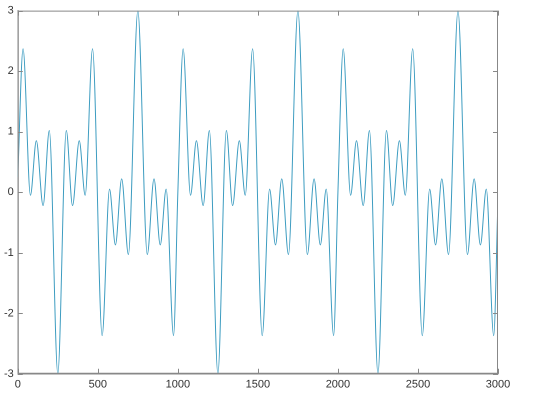  What do you see at coordinates (418, 384) in the screenshot?
I see `x-tick-label: 2500` at bounding box center [418, 384].